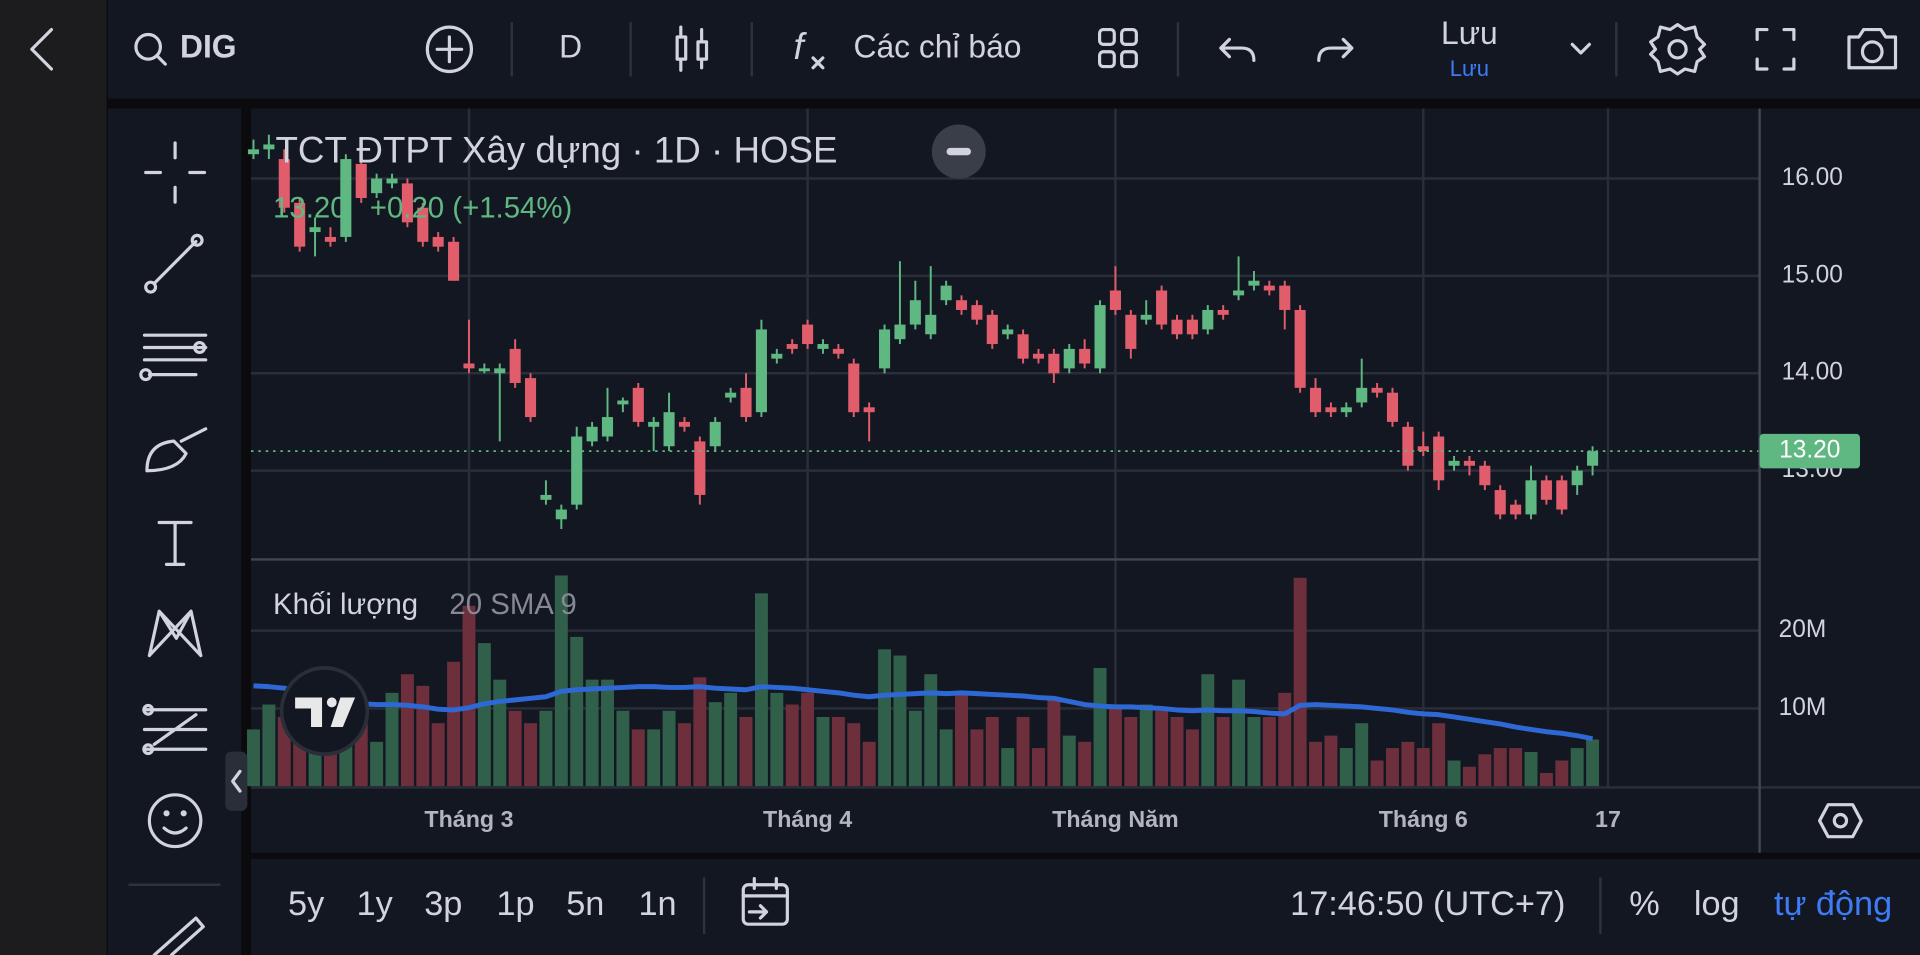  I want to click on range-button: 5n, so click(585, 904).